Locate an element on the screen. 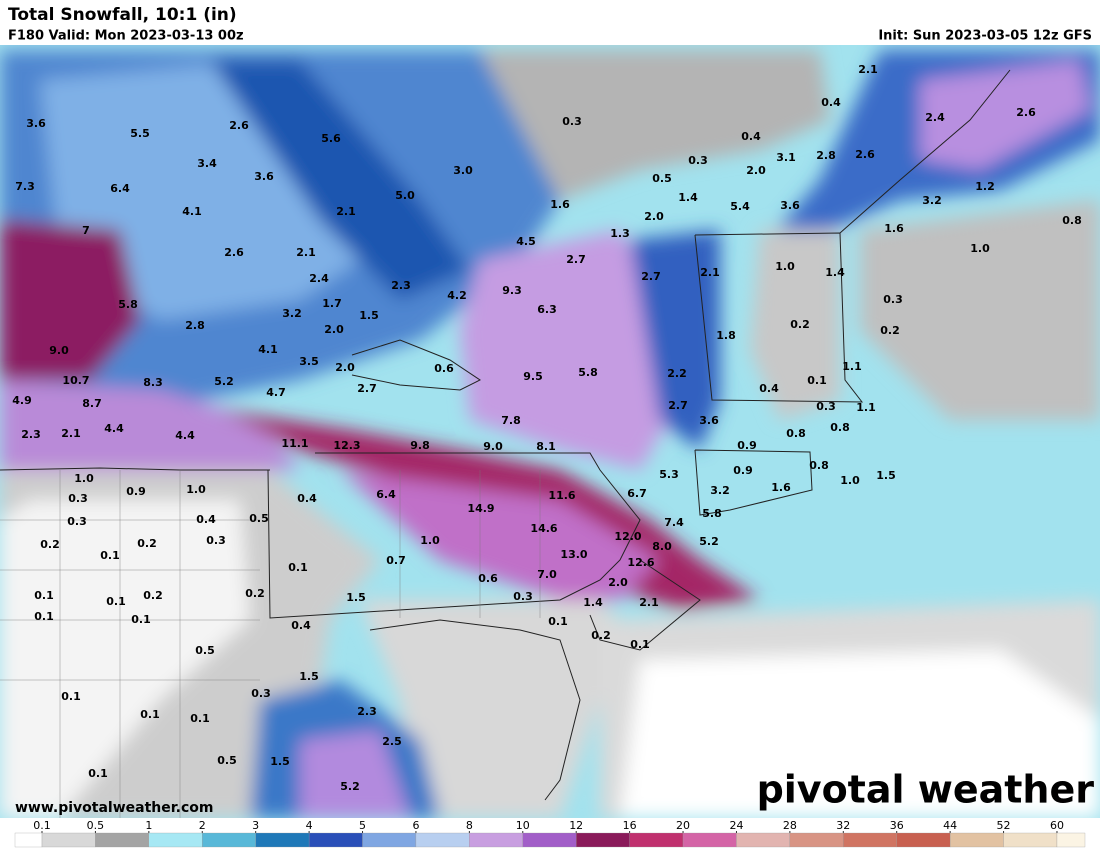 The width and height of the screenshot is (1100, 850). map-value-label: 5.4 is located at coordinates (740, 206).